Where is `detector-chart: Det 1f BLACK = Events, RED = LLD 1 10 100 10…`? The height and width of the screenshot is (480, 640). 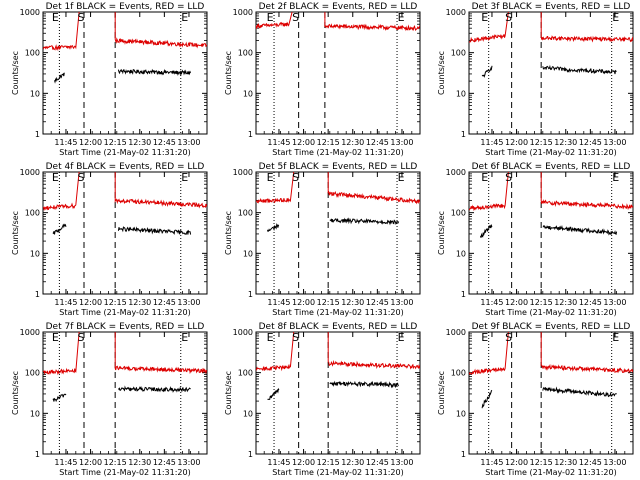 detector-chart: Det 1f BLACK = Events, RED = LLD 1 10 100 10… is located at coordinates (109, 79).